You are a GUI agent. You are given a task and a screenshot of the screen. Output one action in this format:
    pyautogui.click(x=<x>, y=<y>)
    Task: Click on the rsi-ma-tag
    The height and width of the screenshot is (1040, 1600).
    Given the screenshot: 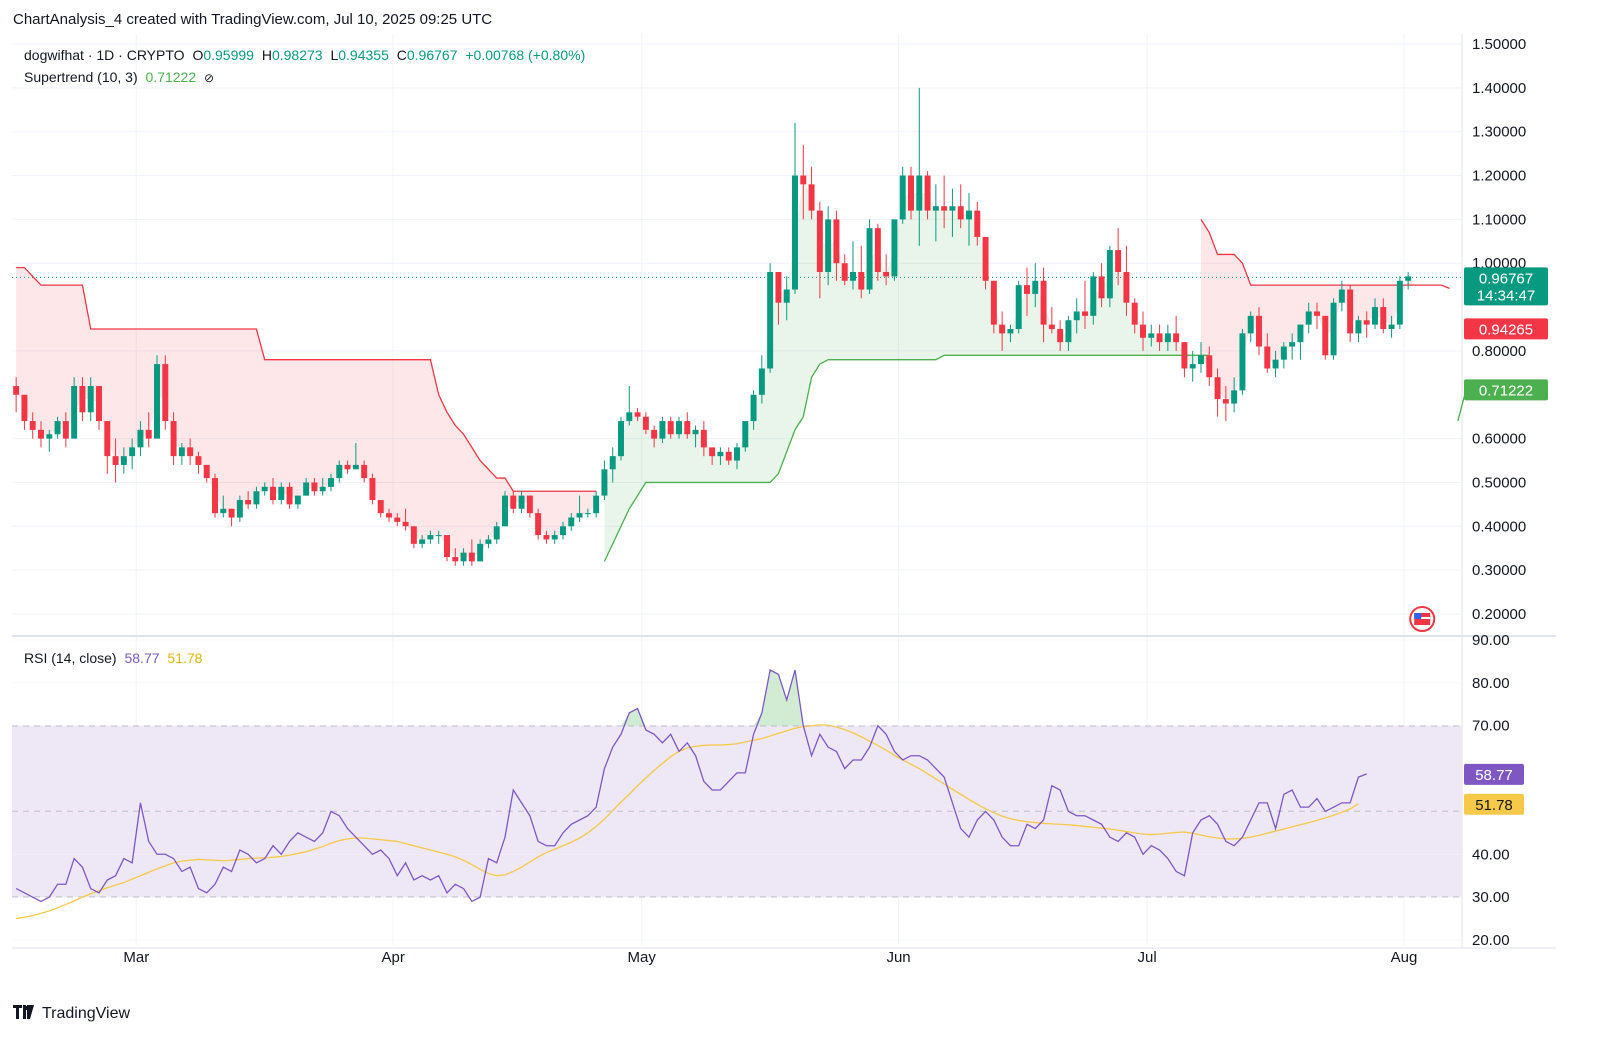 What is the action you would take?
    pyautogui.click(x=1494, y=804)
    